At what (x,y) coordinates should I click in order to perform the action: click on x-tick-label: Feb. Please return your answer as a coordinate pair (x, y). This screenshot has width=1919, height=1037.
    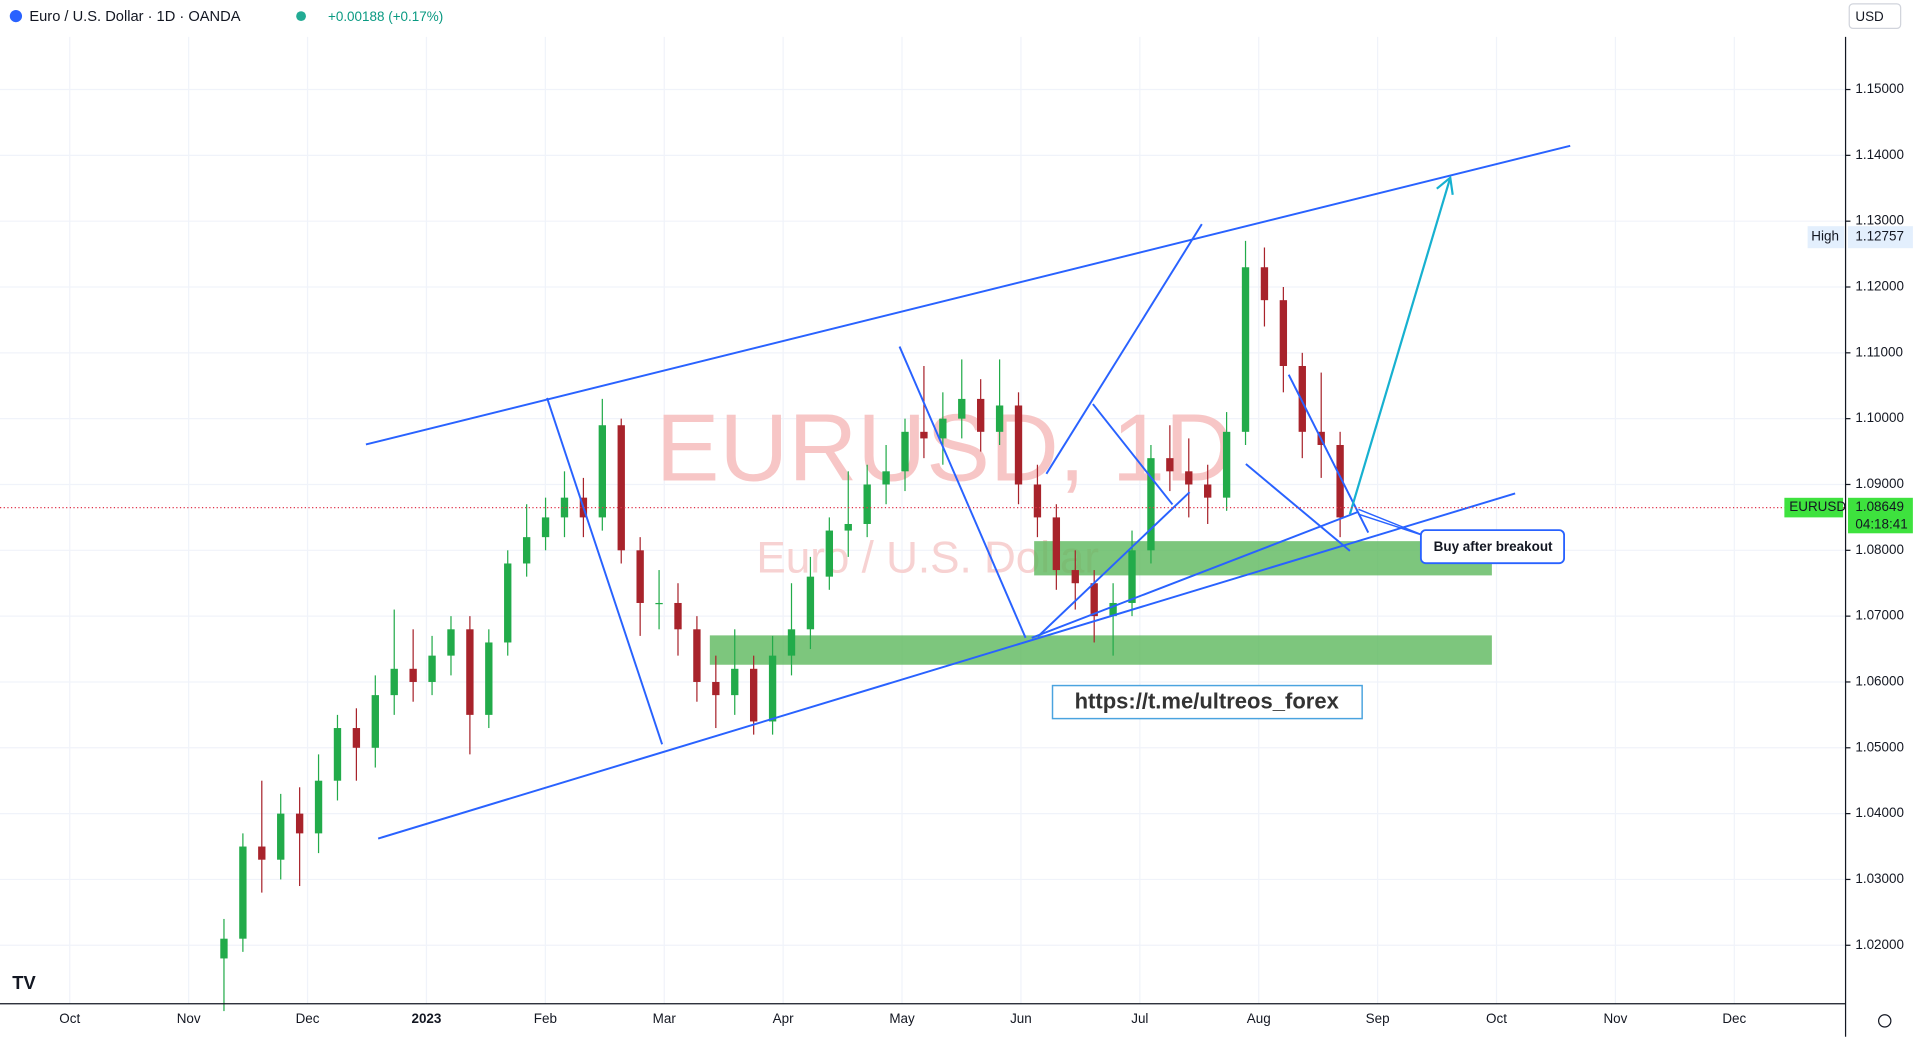
    Looking at the image, I should click on (545, 1018).